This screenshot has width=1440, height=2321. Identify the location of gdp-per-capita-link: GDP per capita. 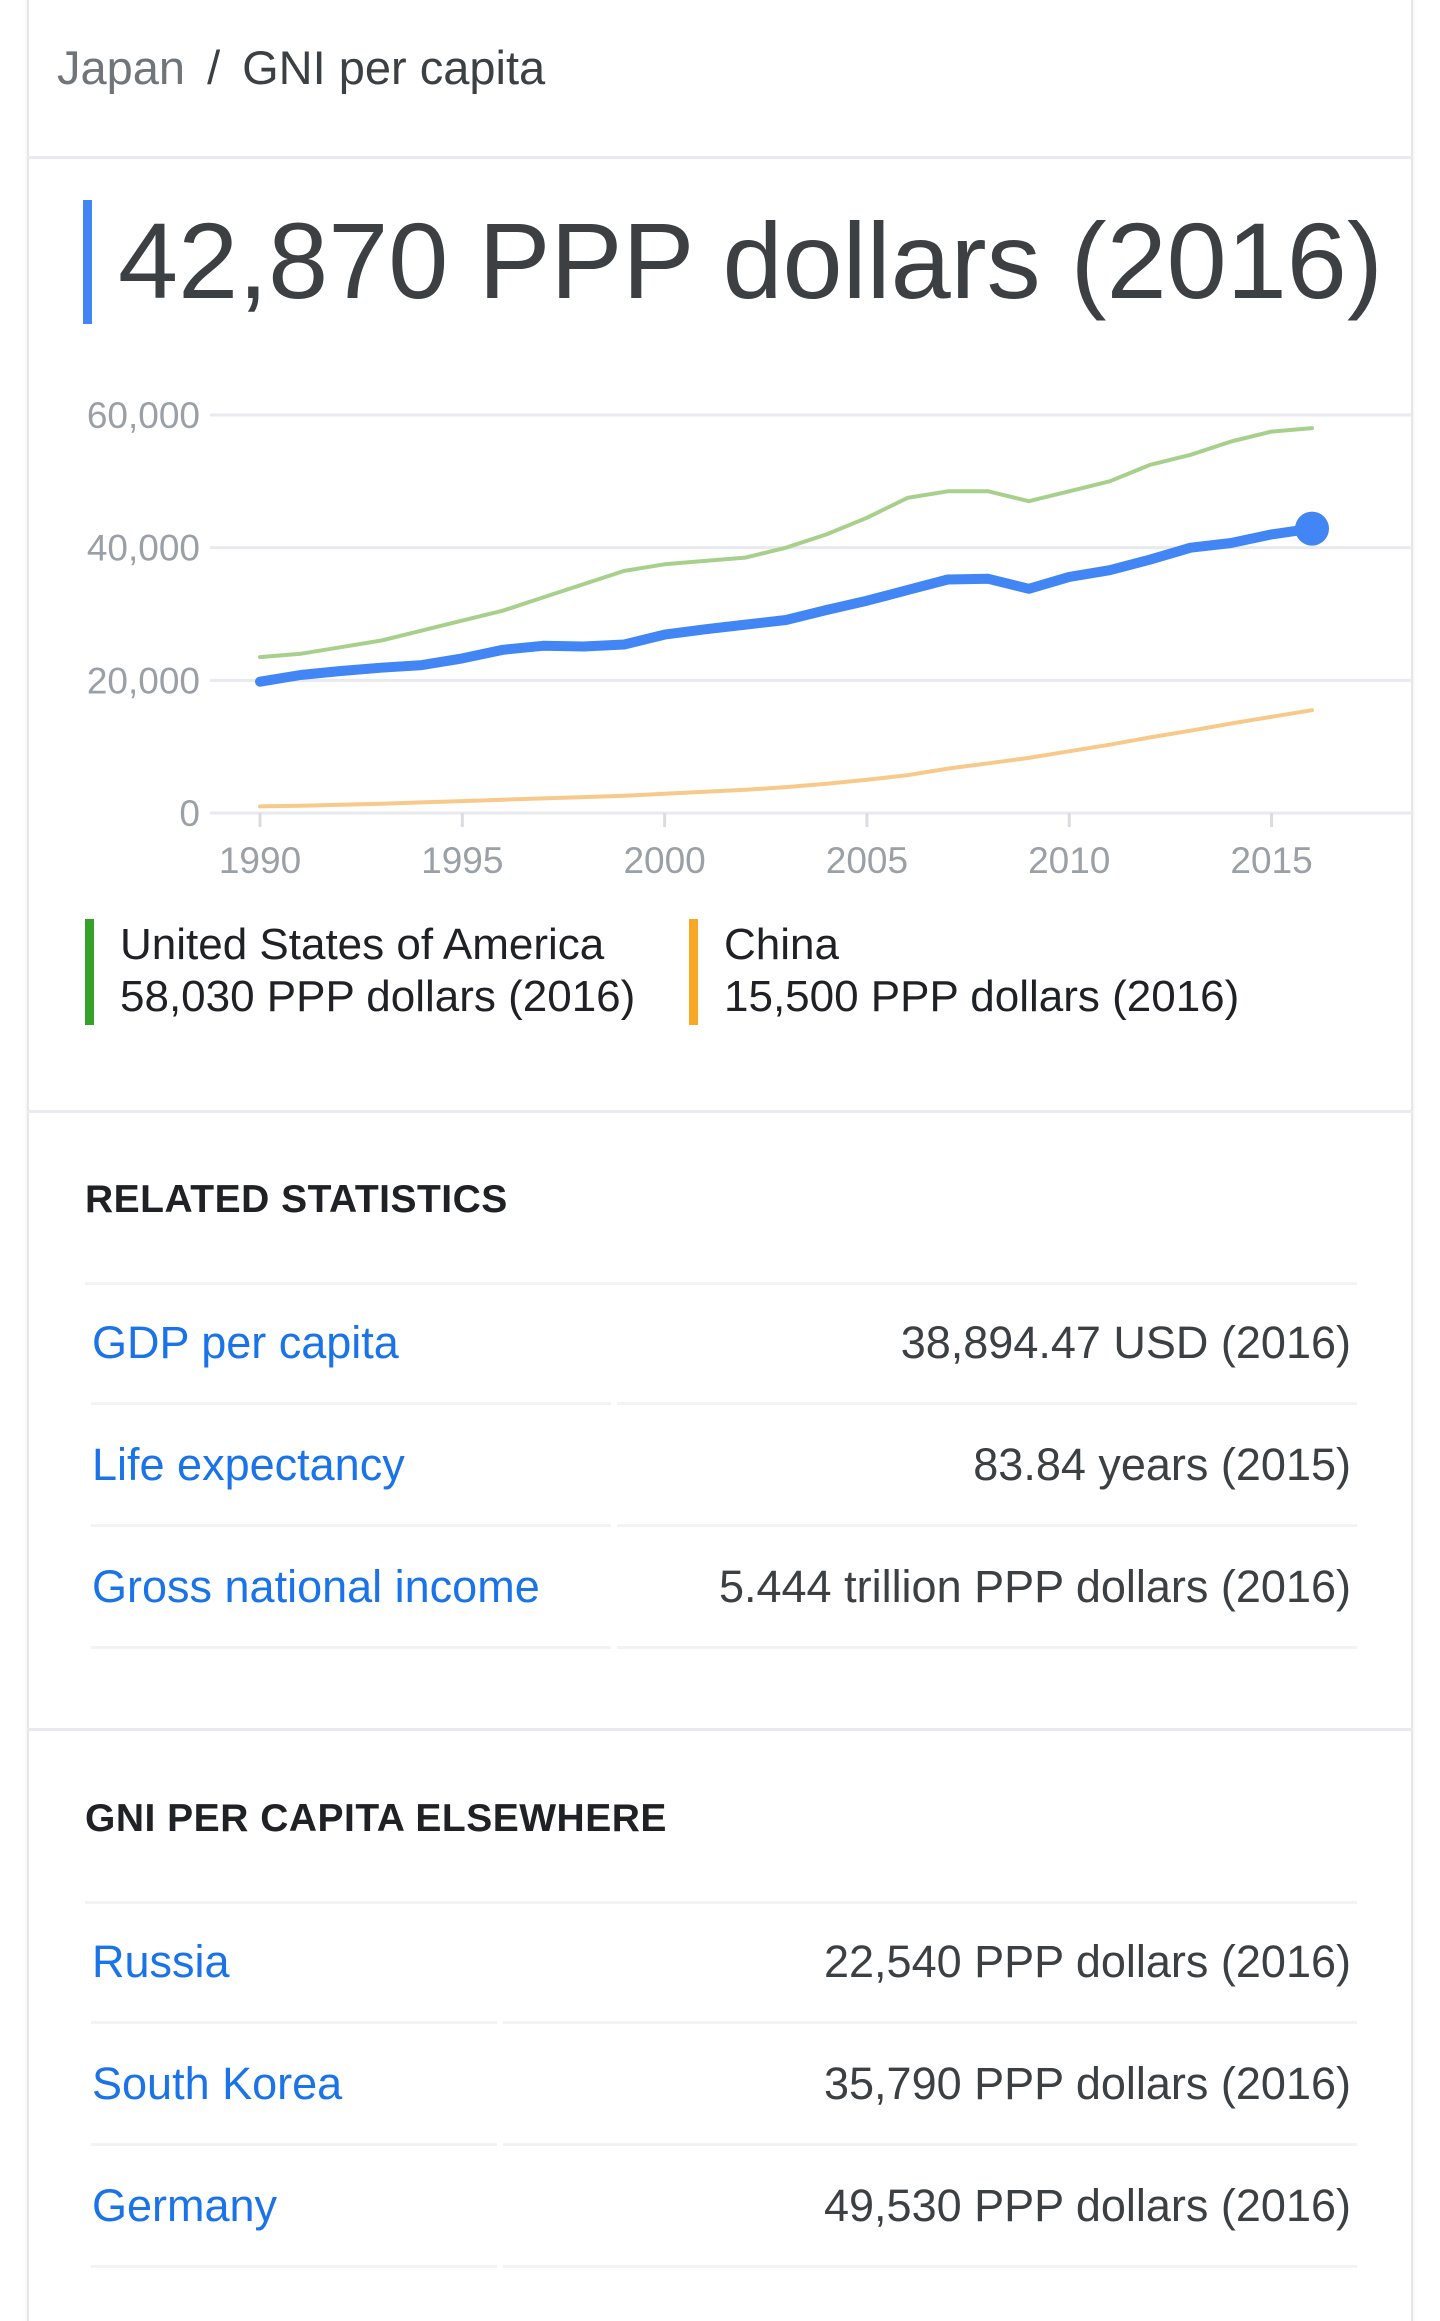
(245, 1342).